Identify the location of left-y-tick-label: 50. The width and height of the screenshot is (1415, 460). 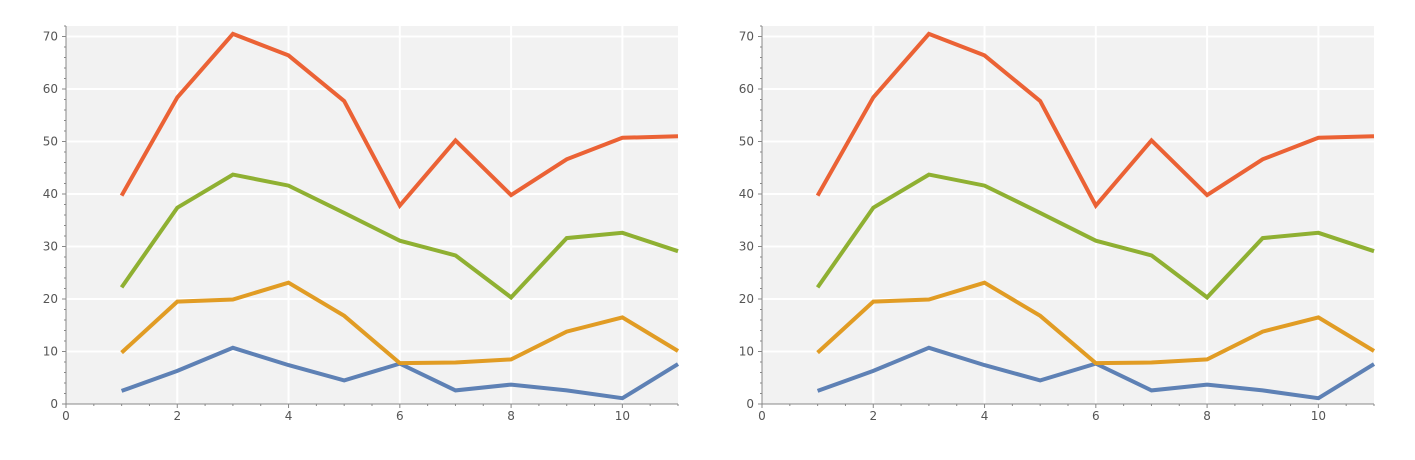
(50, 142).